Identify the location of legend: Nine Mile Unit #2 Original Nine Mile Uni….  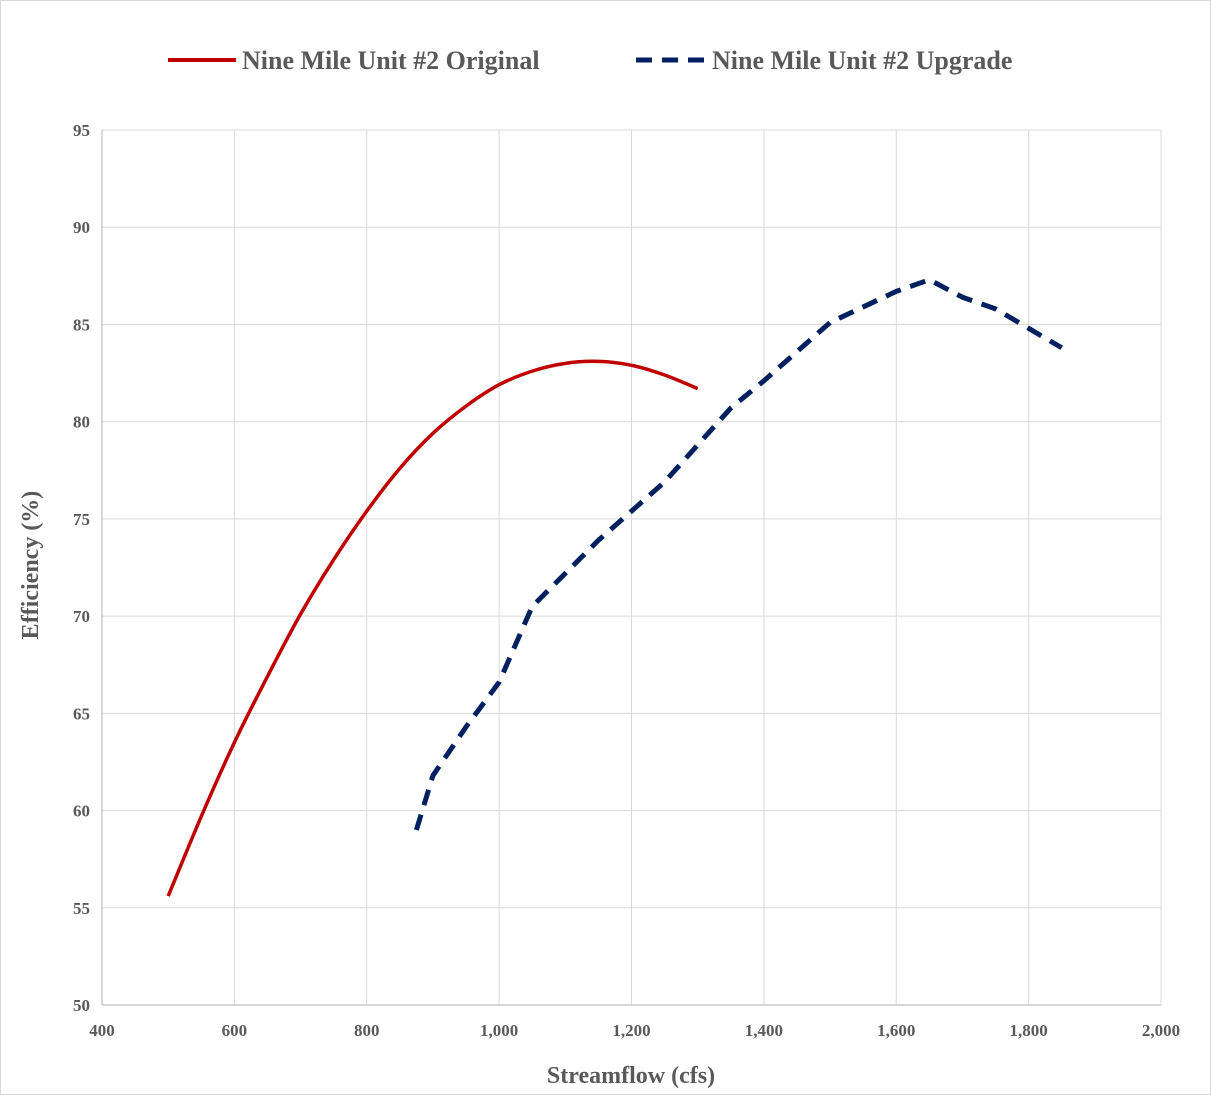
(590, 60).